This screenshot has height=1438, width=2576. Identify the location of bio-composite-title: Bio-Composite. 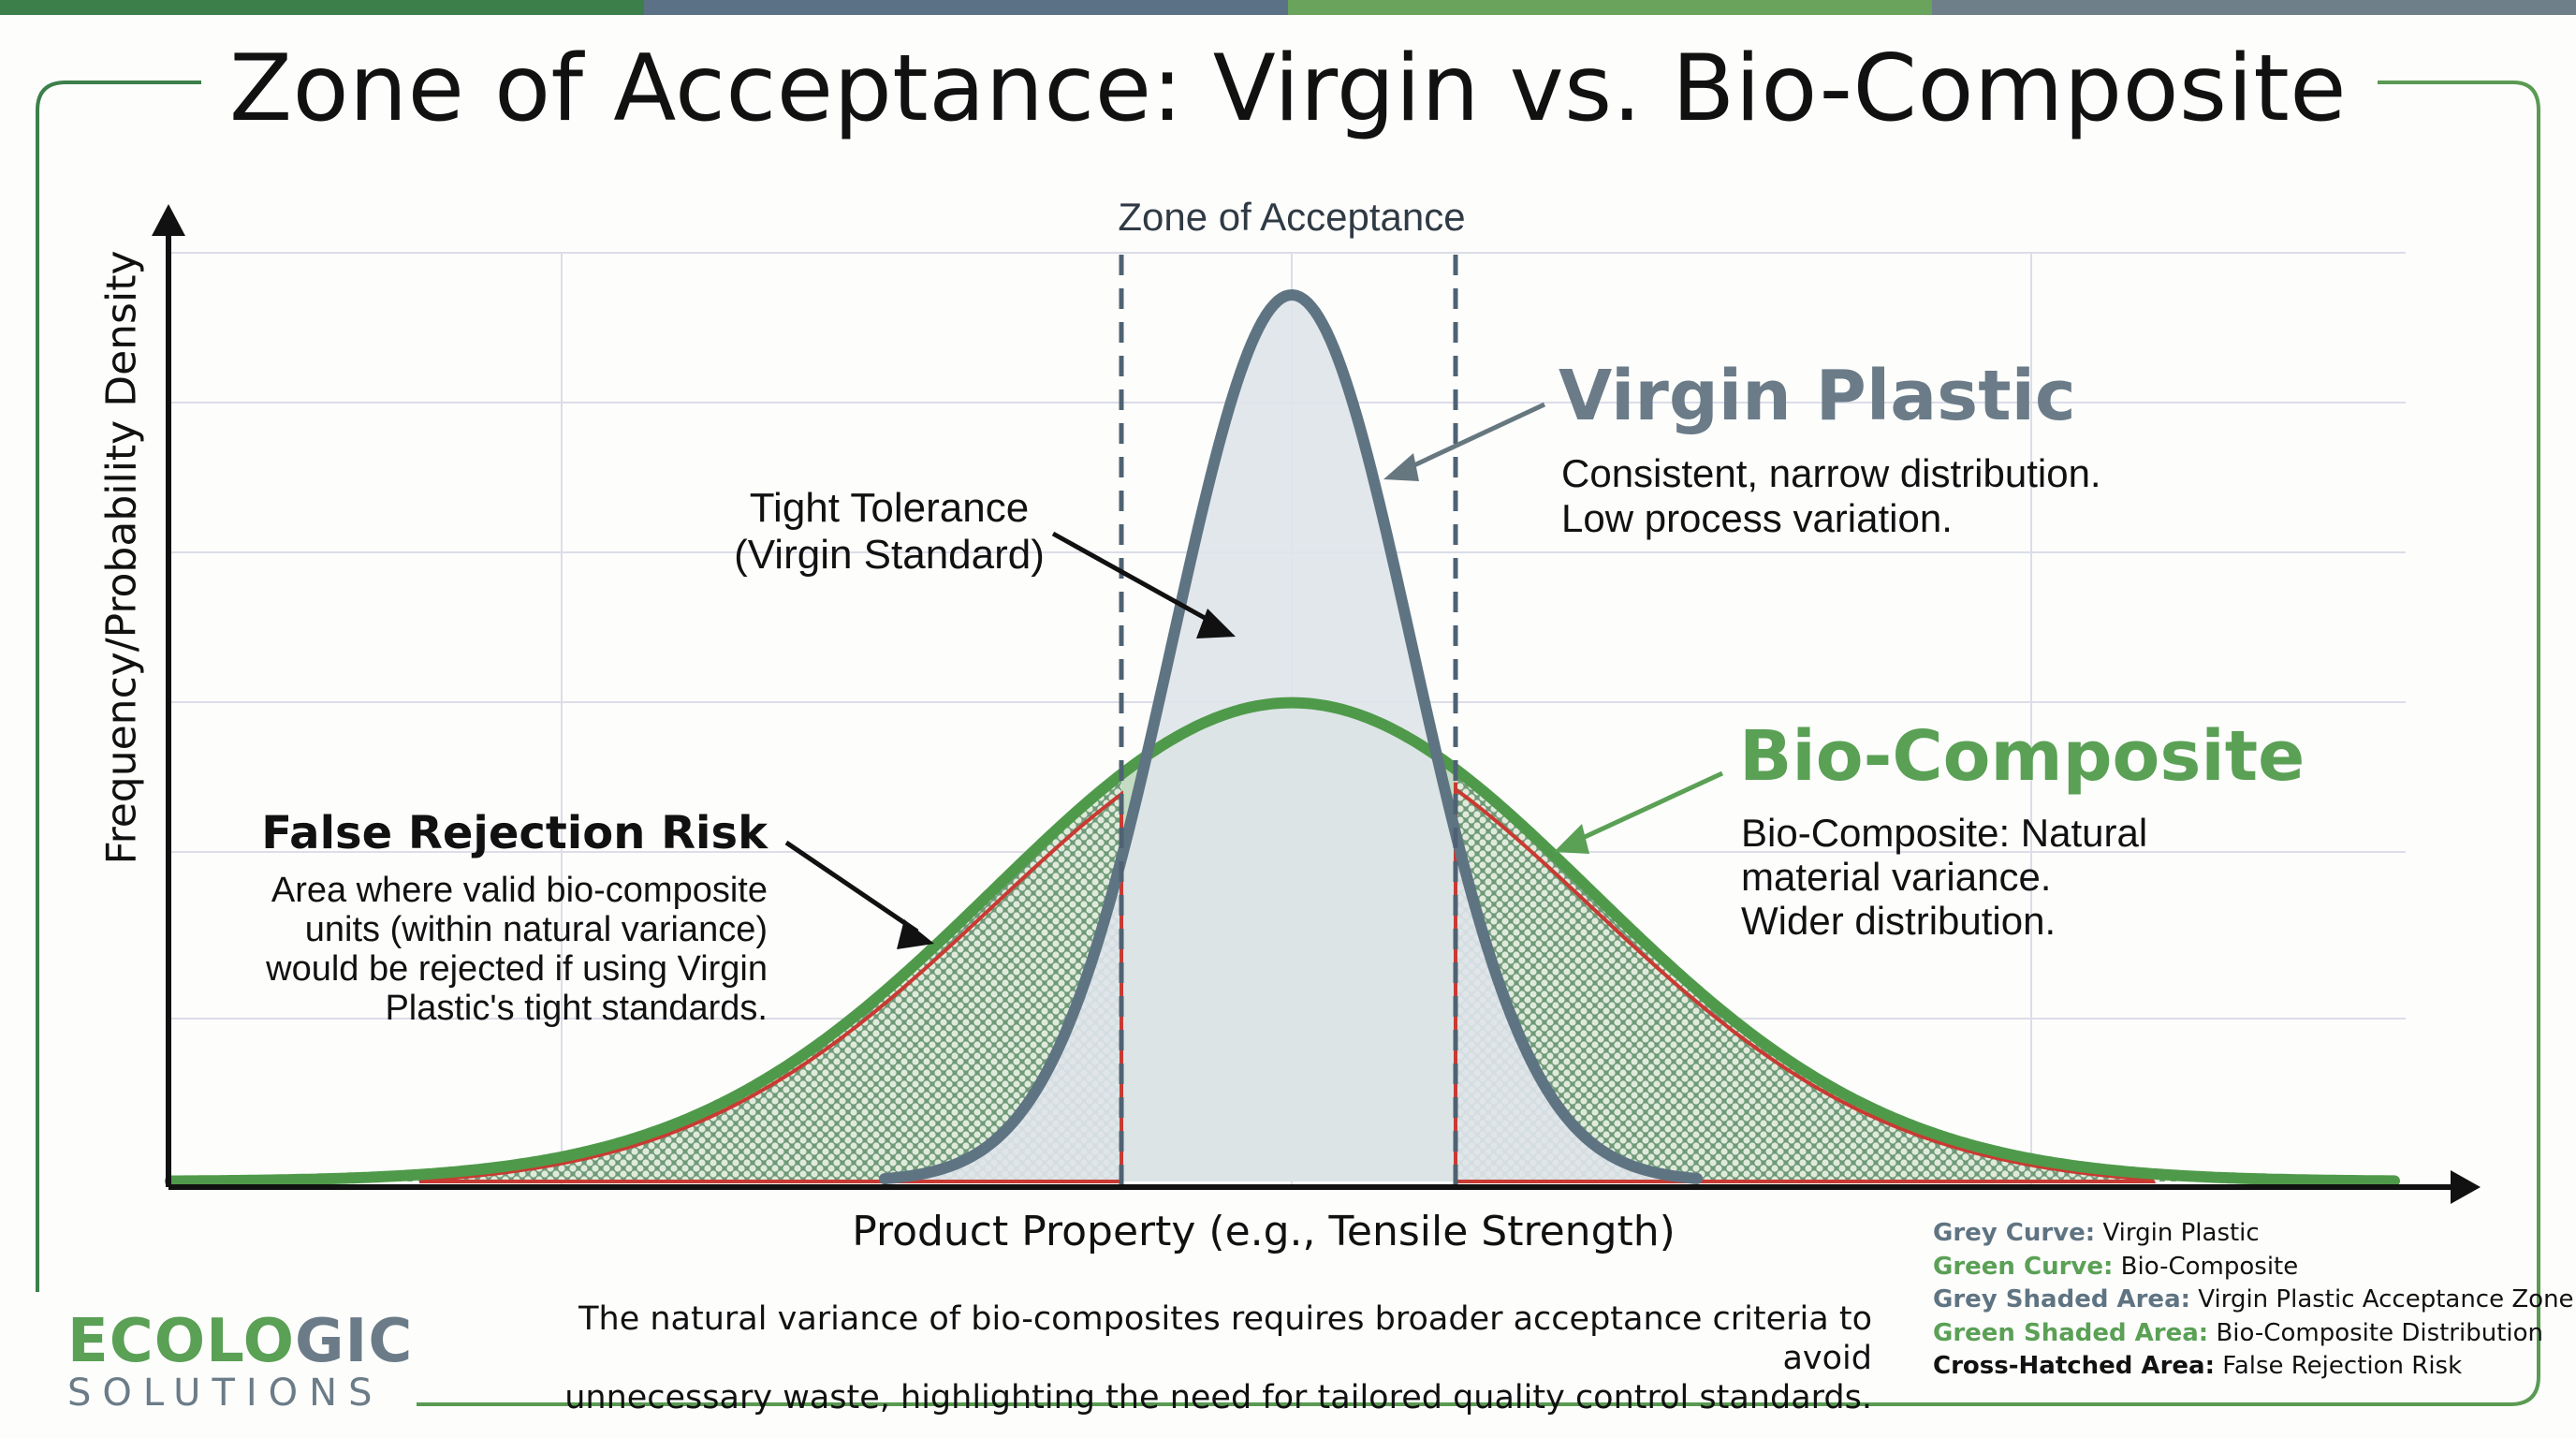
(2022, 756).